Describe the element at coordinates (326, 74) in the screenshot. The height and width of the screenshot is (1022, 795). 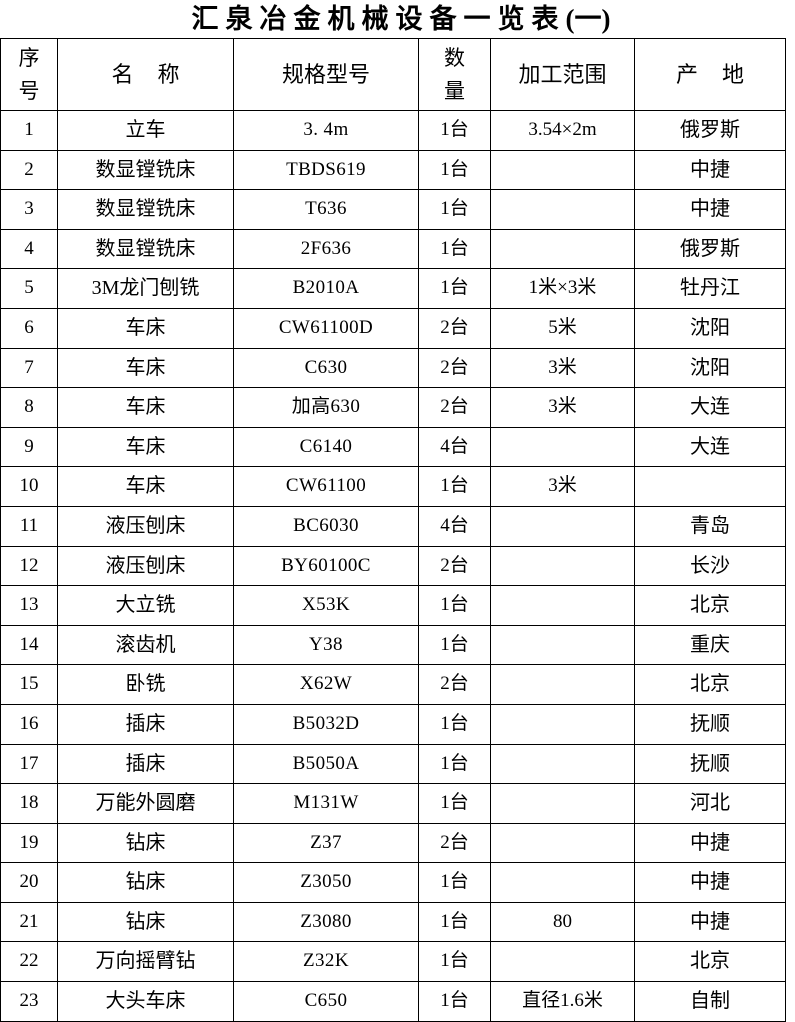
I see `column-header-model: 规格型号` at that location.